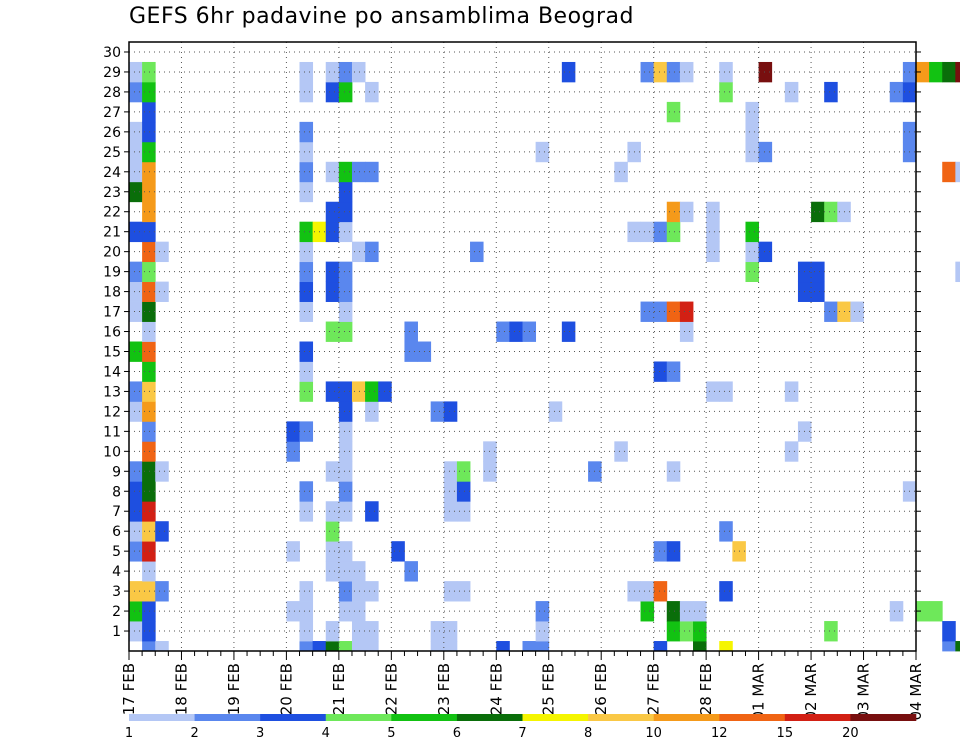 The image size is (960, 746). Describe the element at coordinates (112, 392) in the screenshot. I see `y-tick-label: 13` at that location.